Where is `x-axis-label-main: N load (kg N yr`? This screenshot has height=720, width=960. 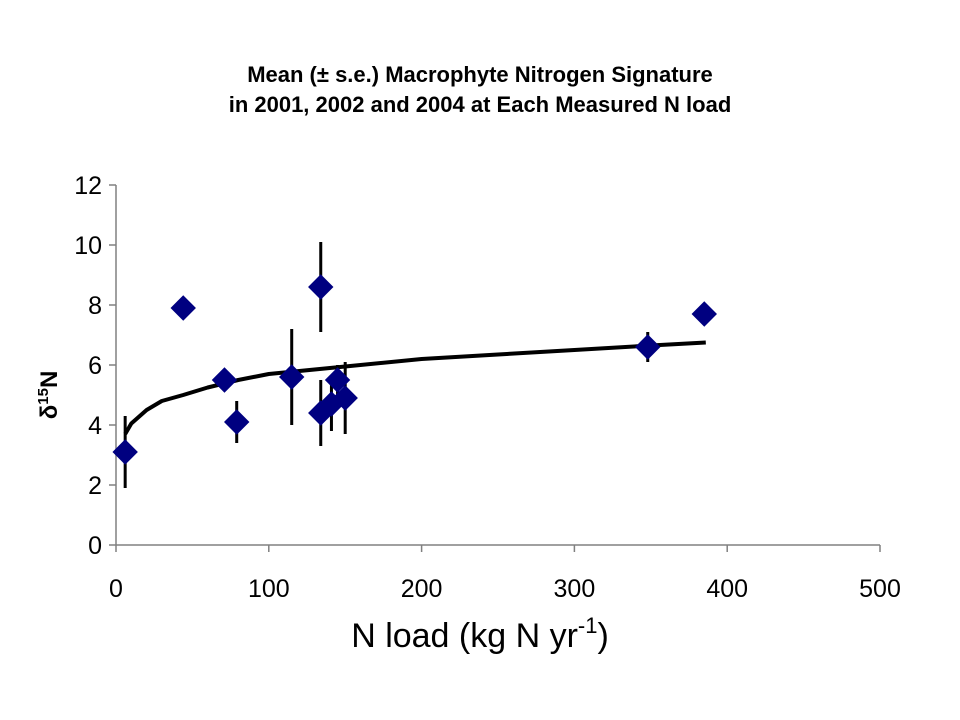
x-axis-label-main: N load (kg N yr is located at coordinates (464, 636).